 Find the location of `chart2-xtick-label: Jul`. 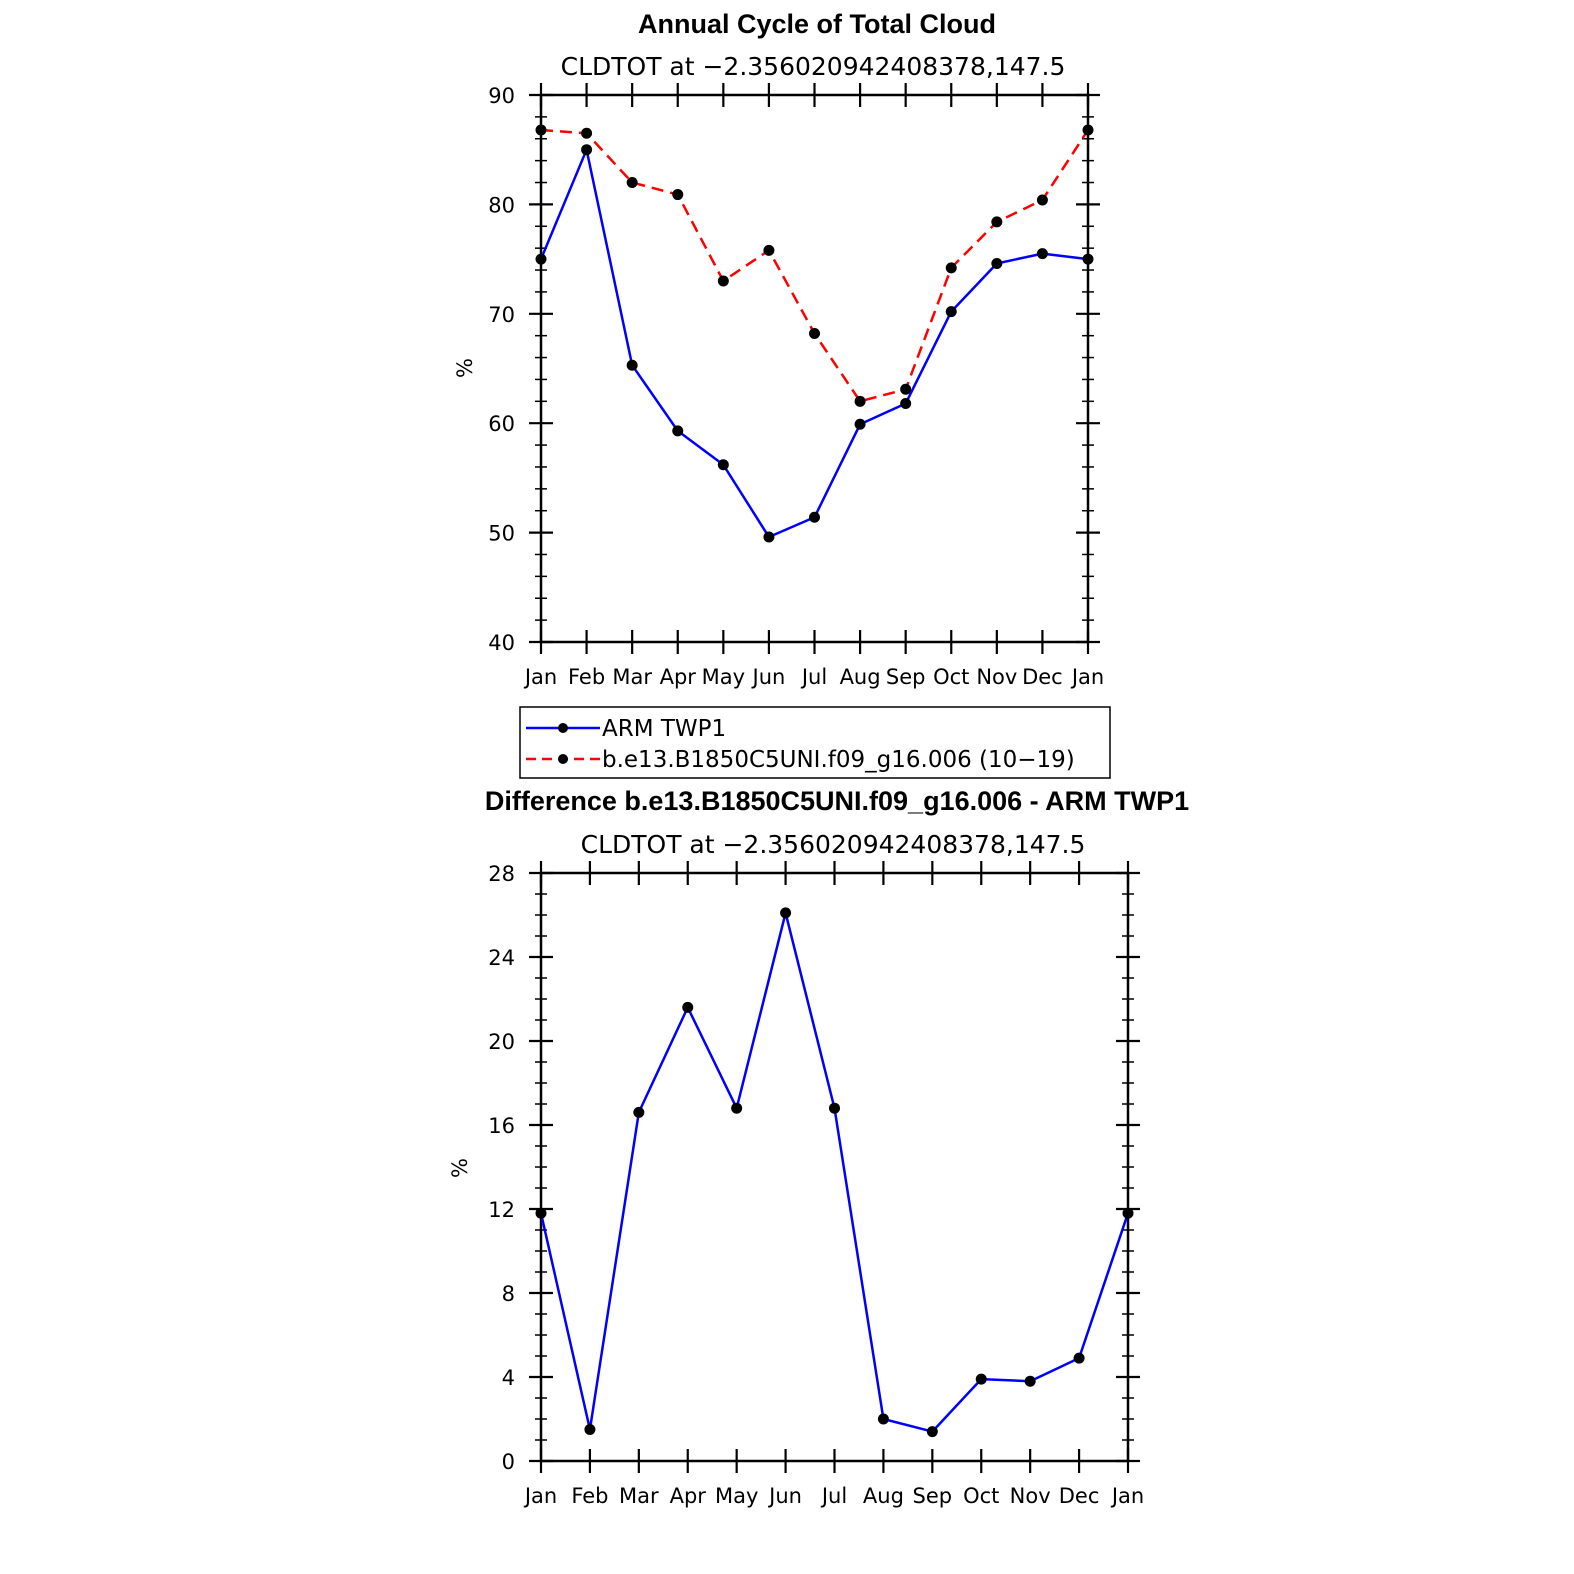

chart2-xtick-label: Jul is located at coordinates (833, 1496).